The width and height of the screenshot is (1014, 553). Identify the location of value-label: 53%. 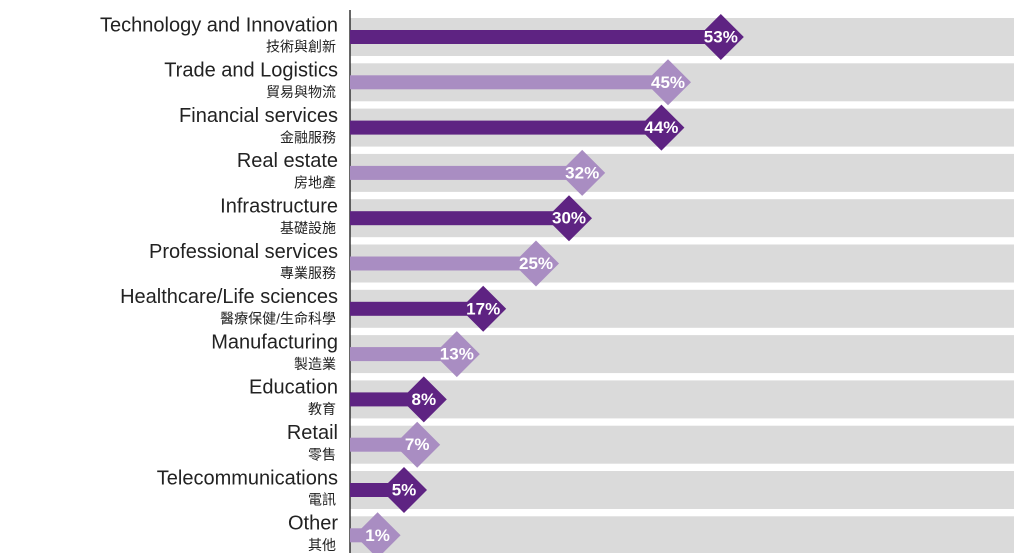
(721, 36).